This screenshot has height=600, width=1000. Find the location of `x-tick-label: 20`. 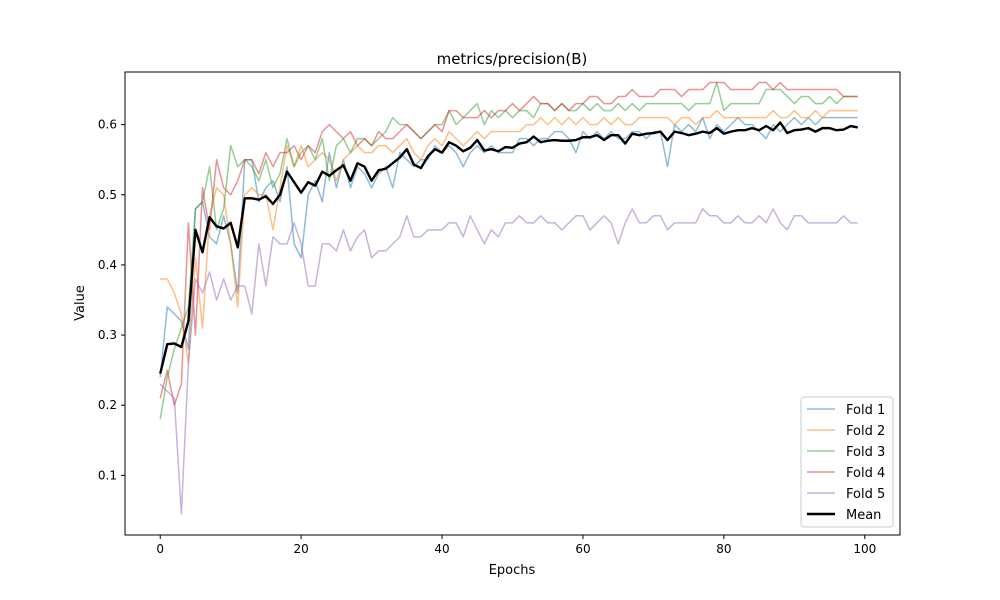

x-tick-label: 20 is located at coordinates (300, 549).